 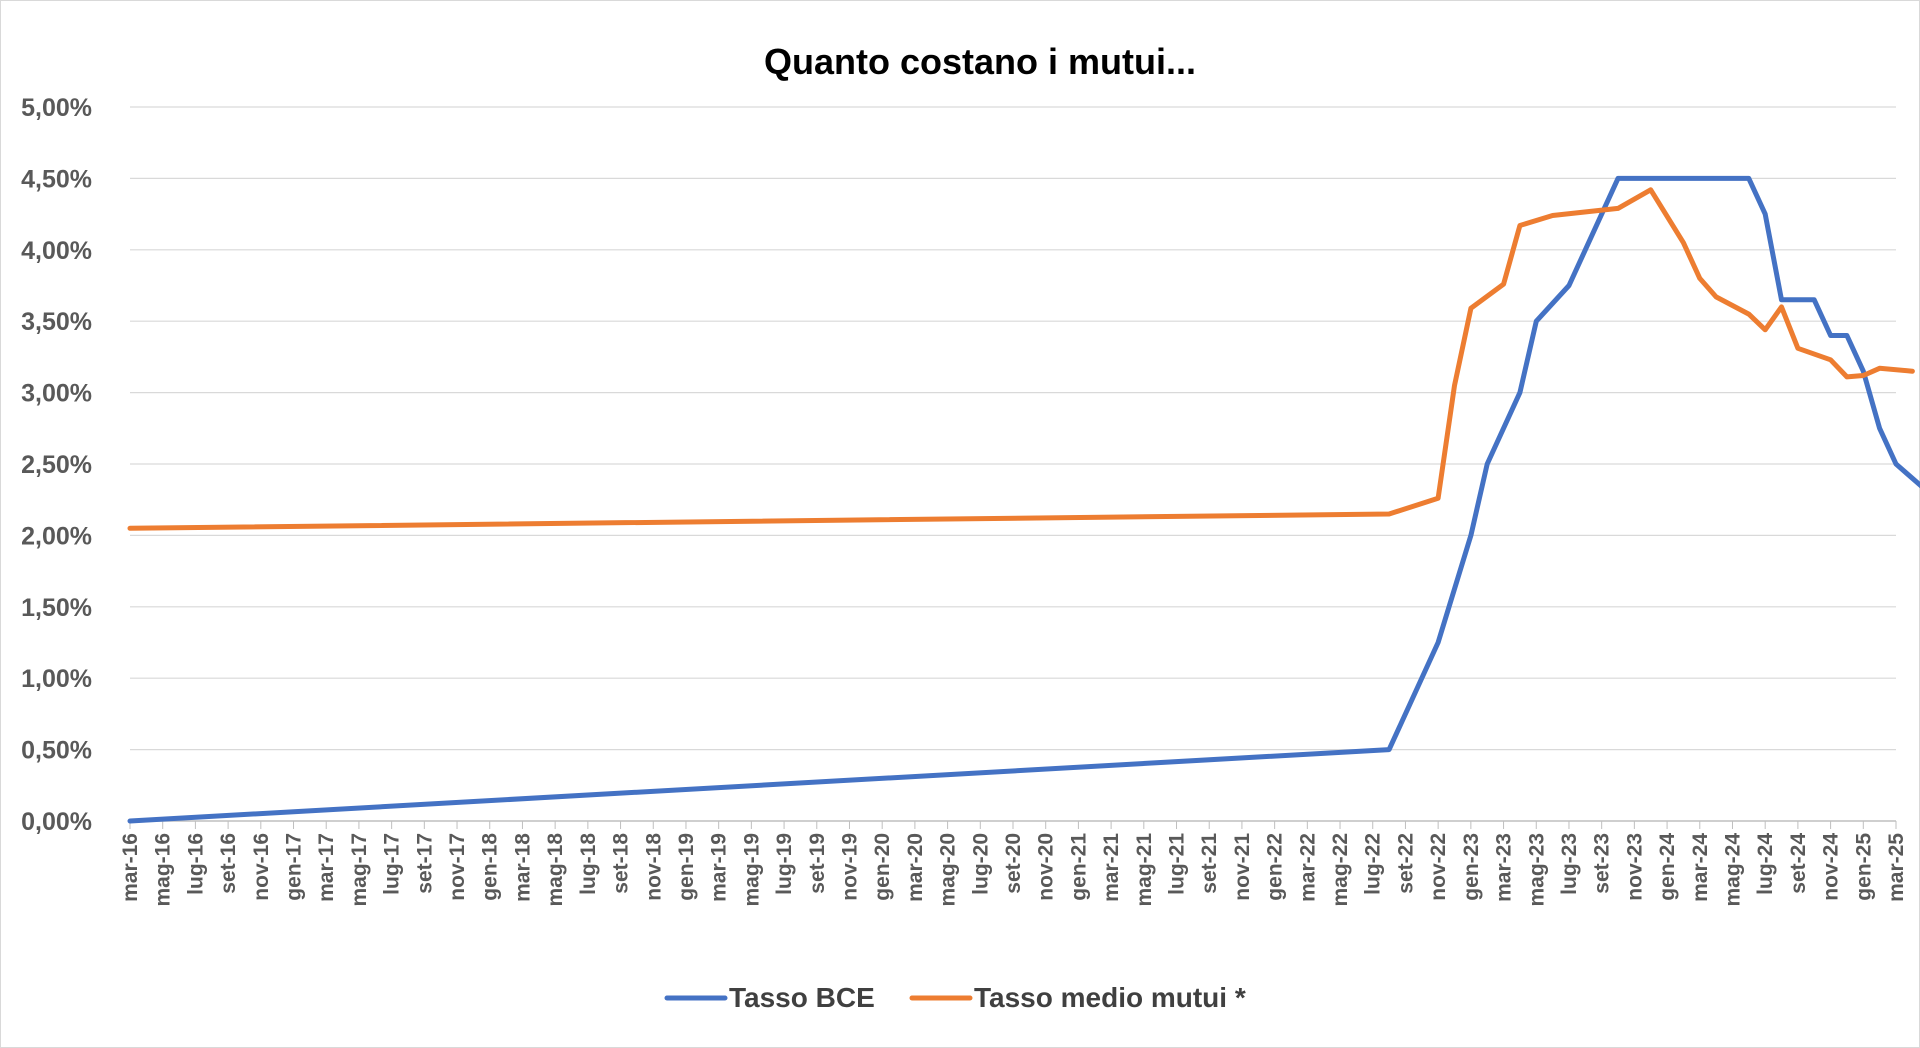 What do you see at coordinates (1242, 867) in the screenshot?
I see `x-tick-label: nov-21` at bounding box center [1242, 867].